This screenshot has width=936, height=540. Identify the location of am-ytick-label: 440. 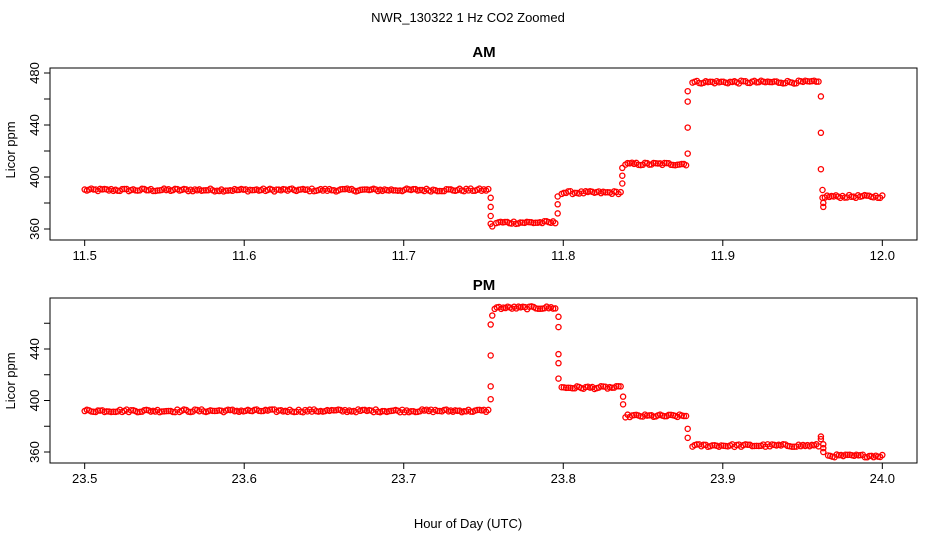
(34, 125).